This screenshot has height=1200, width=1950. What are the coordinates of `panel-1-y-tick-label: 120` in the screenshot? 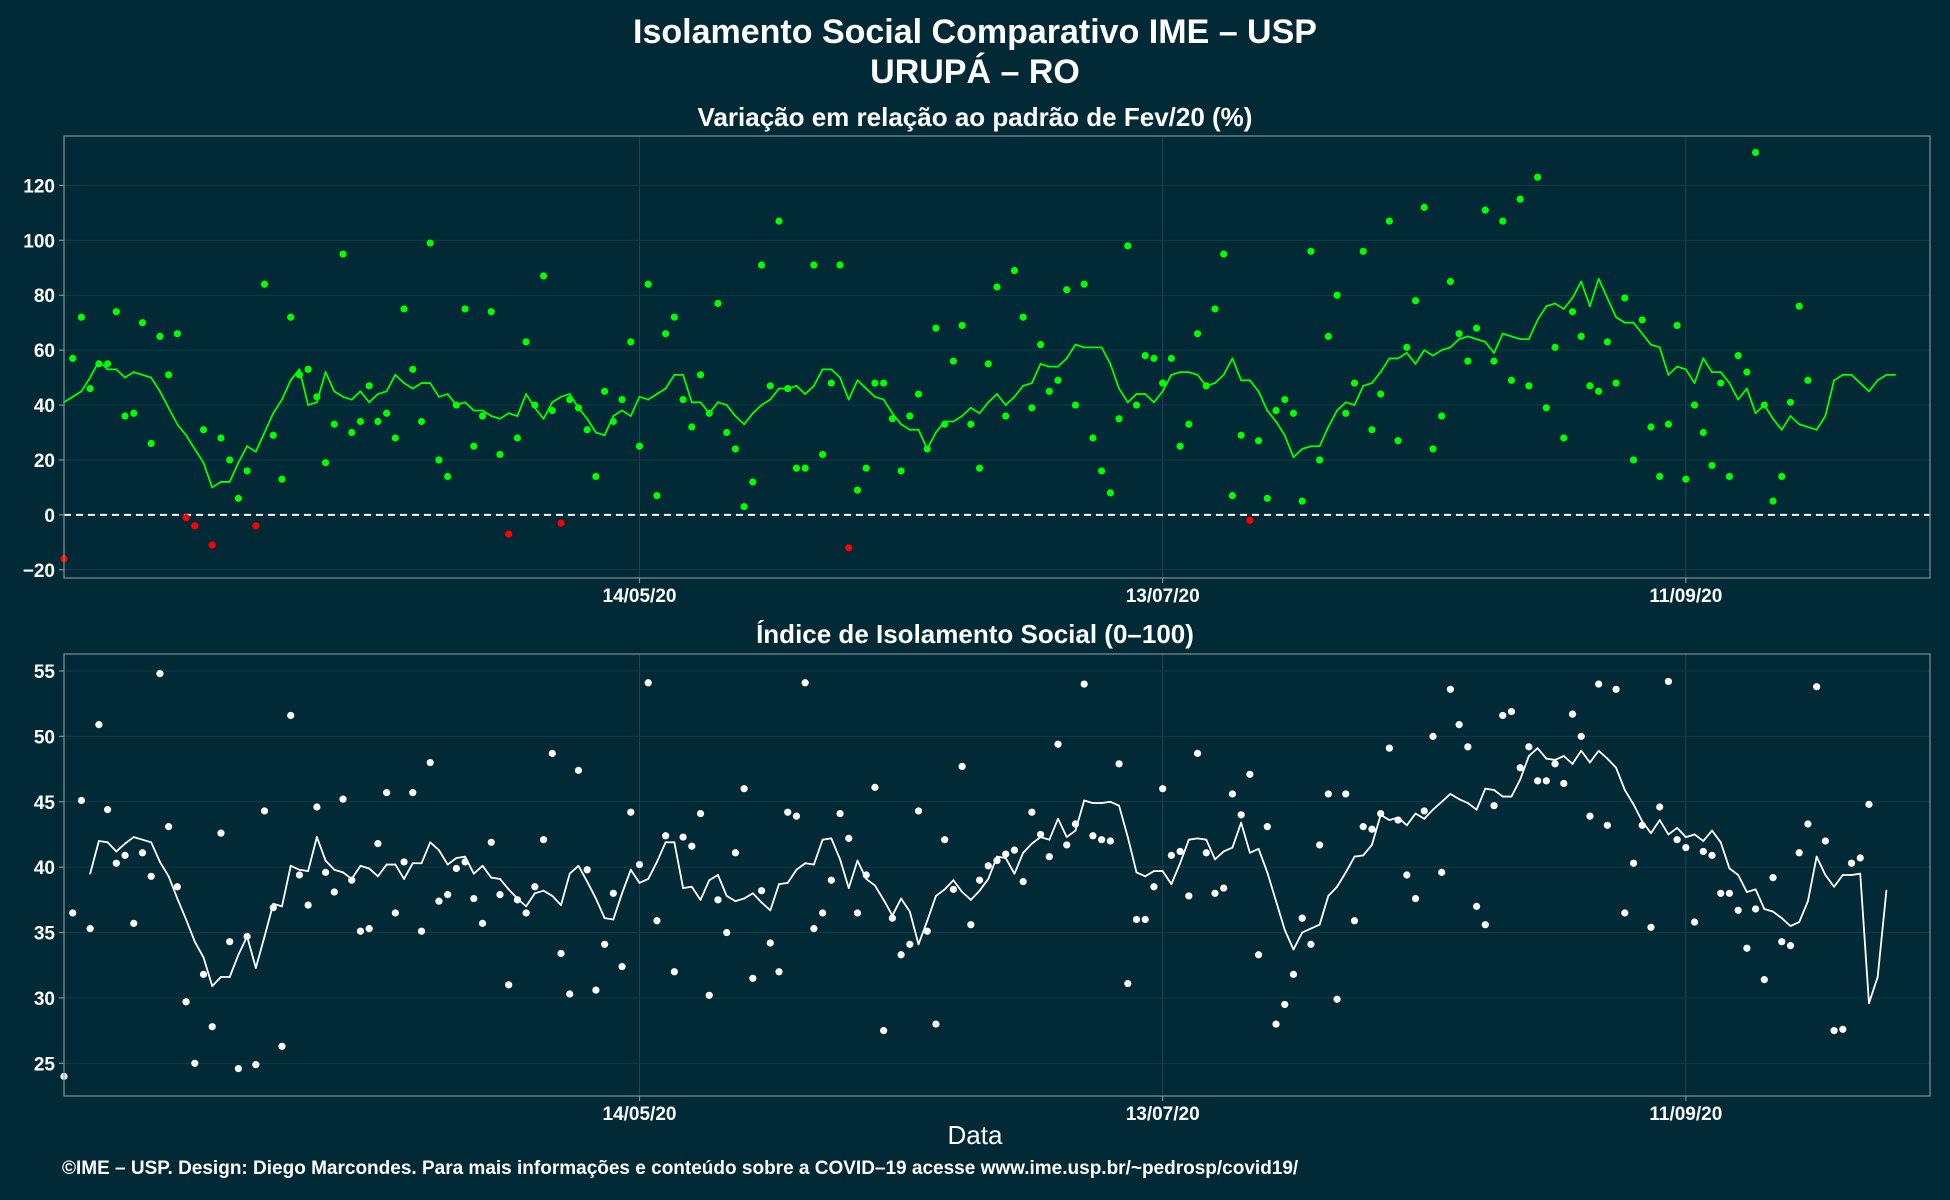 It's located at (39, 186).